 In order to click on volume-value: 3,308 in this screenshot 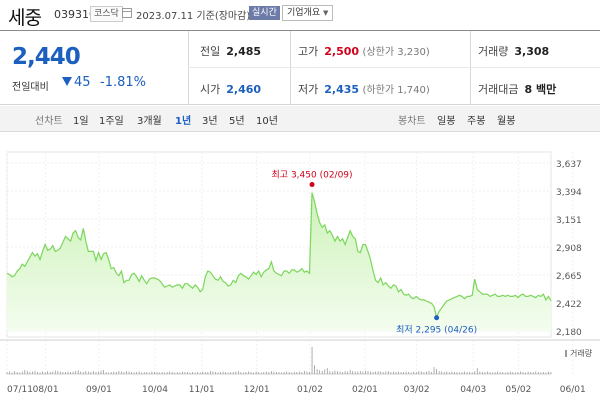, I will do `click(532, 51)`.